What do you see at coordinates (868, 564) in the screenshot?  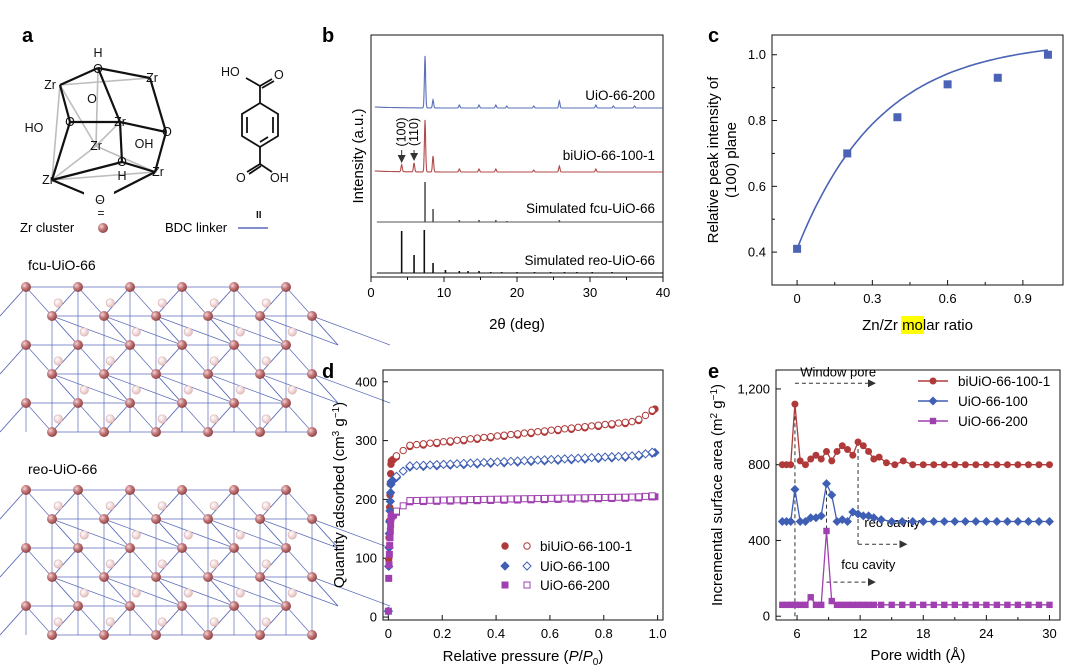 I see `fcu-cavity-label: fcu cavity` at bounding box center [868, 564].